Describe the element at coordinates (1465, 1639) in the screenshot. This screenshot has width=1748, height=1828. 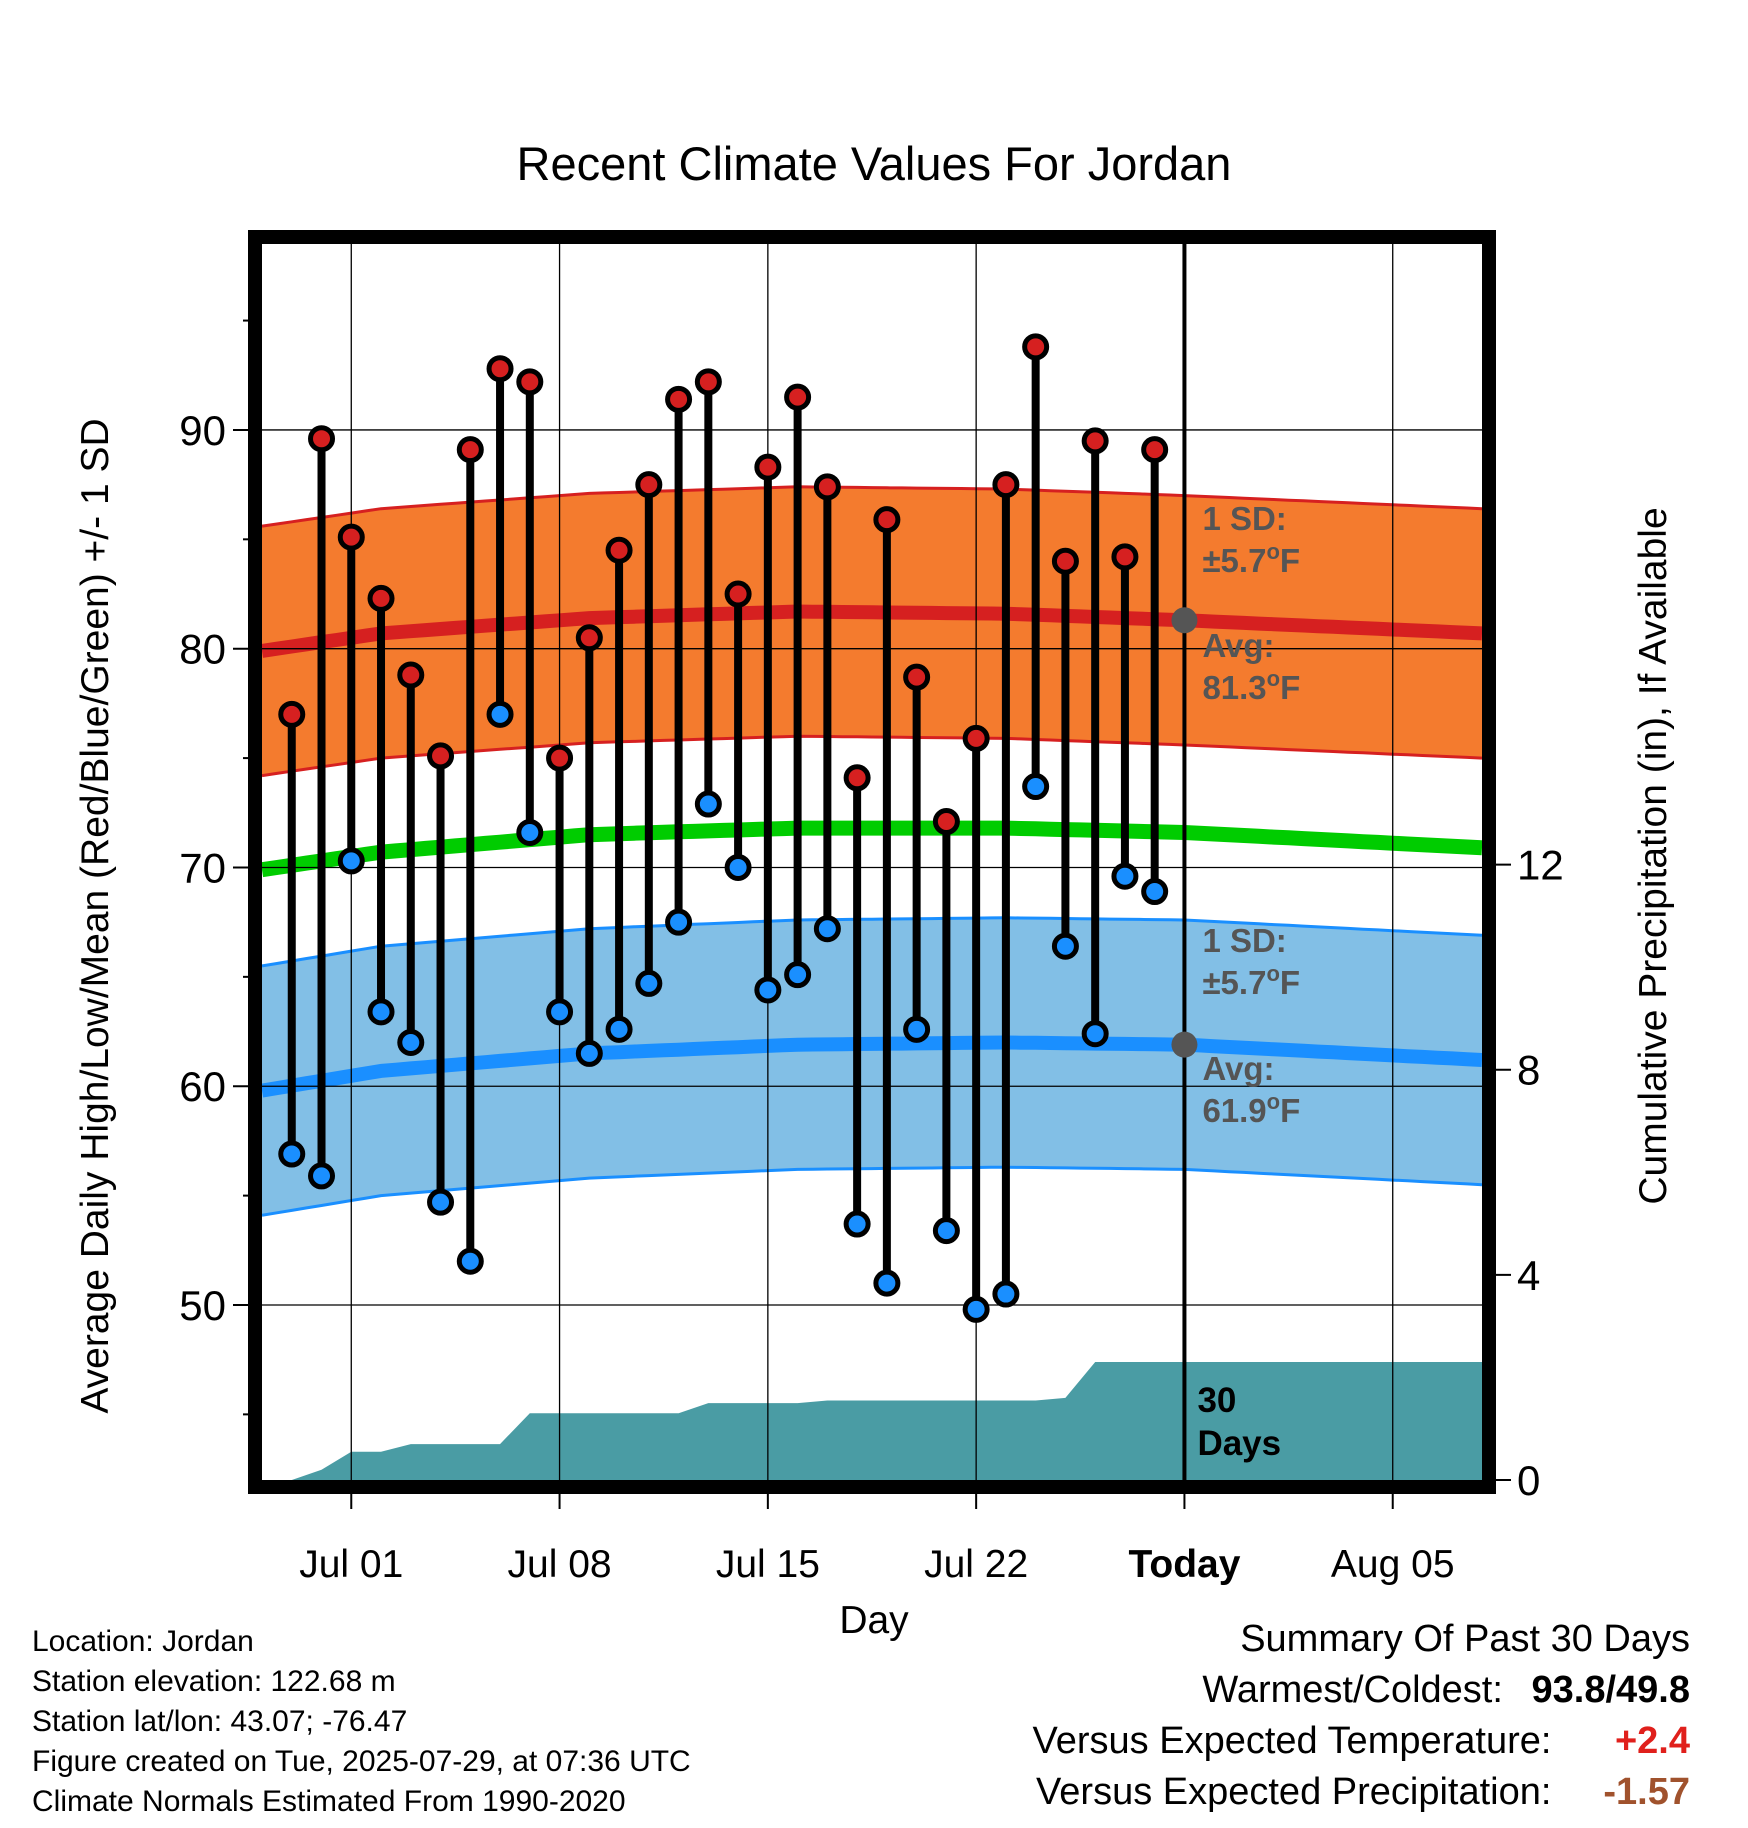
I see `summary-title: Summary Of Past 30 Days` at that location.